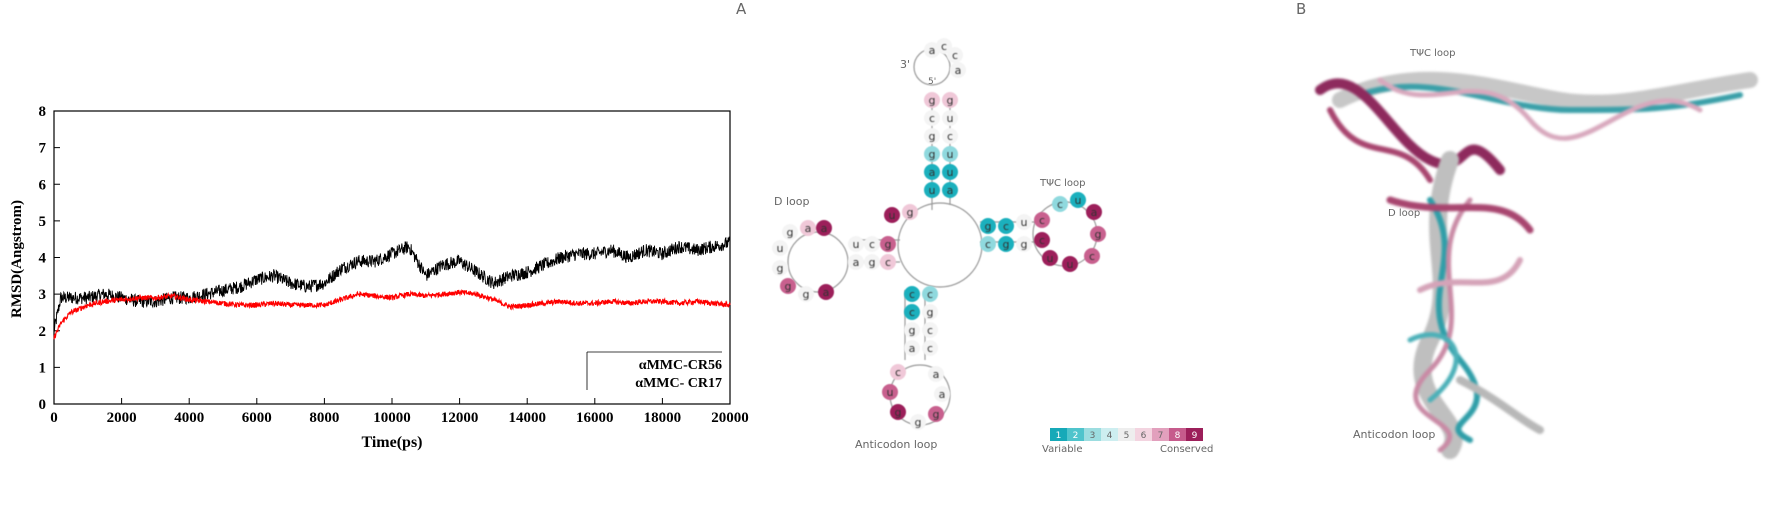  What do you see at coordinates (189, 418) in the screenshot?
I see `x-tick-label: 4000` at bounding box center [189, 418].